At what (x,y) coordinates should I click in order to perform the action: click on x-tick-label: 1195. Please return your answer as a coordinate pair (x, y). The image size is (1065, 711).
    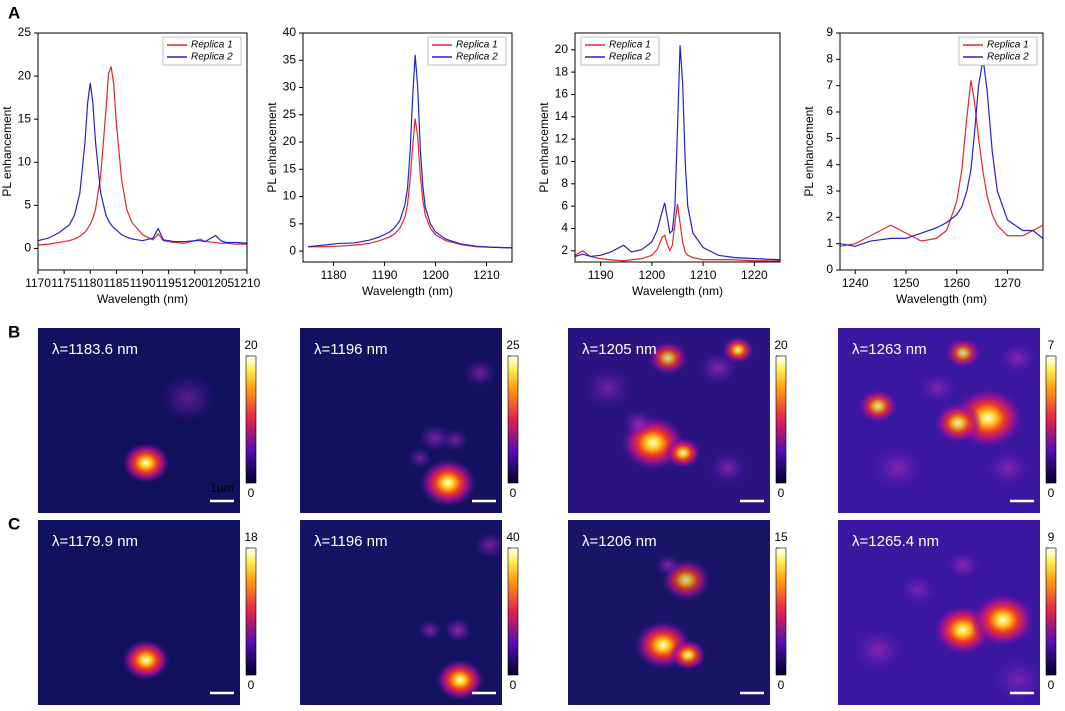
    Looking at the image, I should click on (169, 283).